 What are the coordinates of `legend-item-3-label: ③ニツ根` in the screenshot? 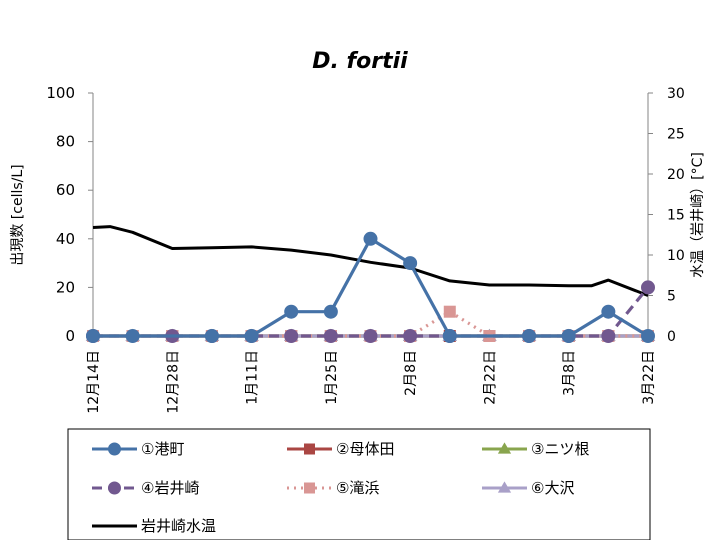 It's located at (560, 449).